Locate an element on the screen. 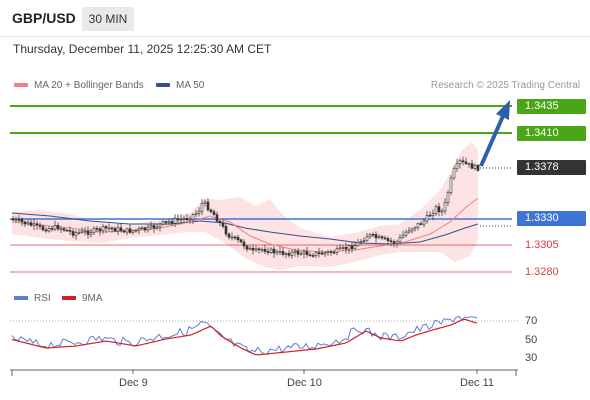 This screenshot has height=400, width=590. ma20-line is located at coordinates (245, 225).